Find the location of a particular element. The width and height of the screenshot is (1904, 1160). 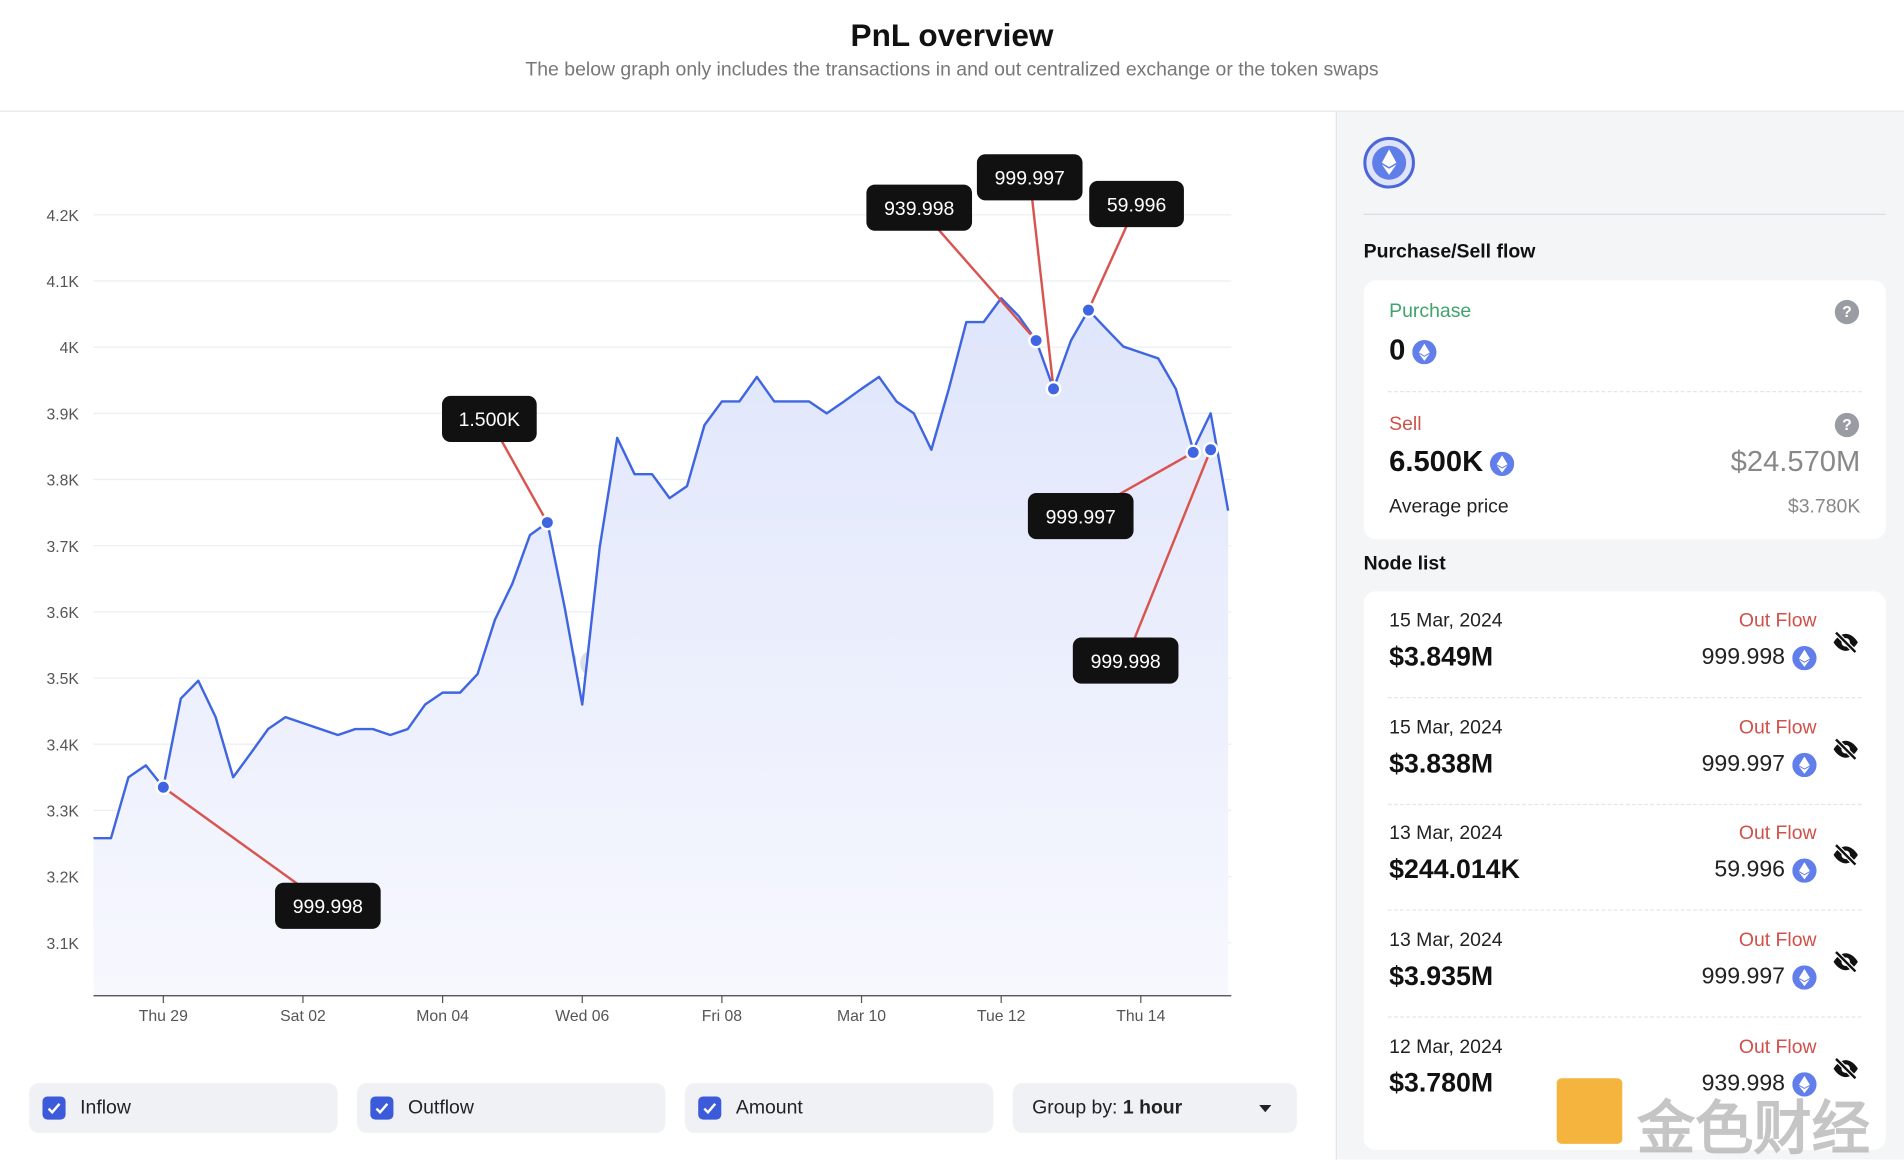

node-amount: 59.996 is located at coordinates (1765, 871).